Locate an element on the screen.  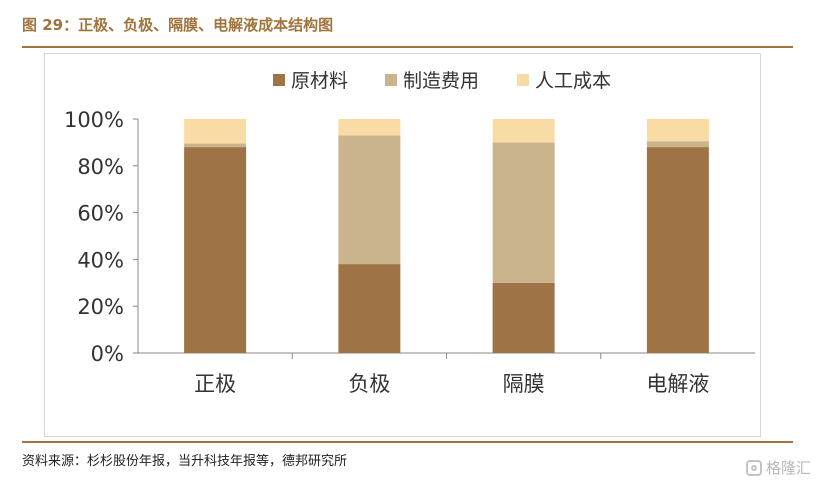
legend-label: 原材料 is located at coordinates (319, 81).